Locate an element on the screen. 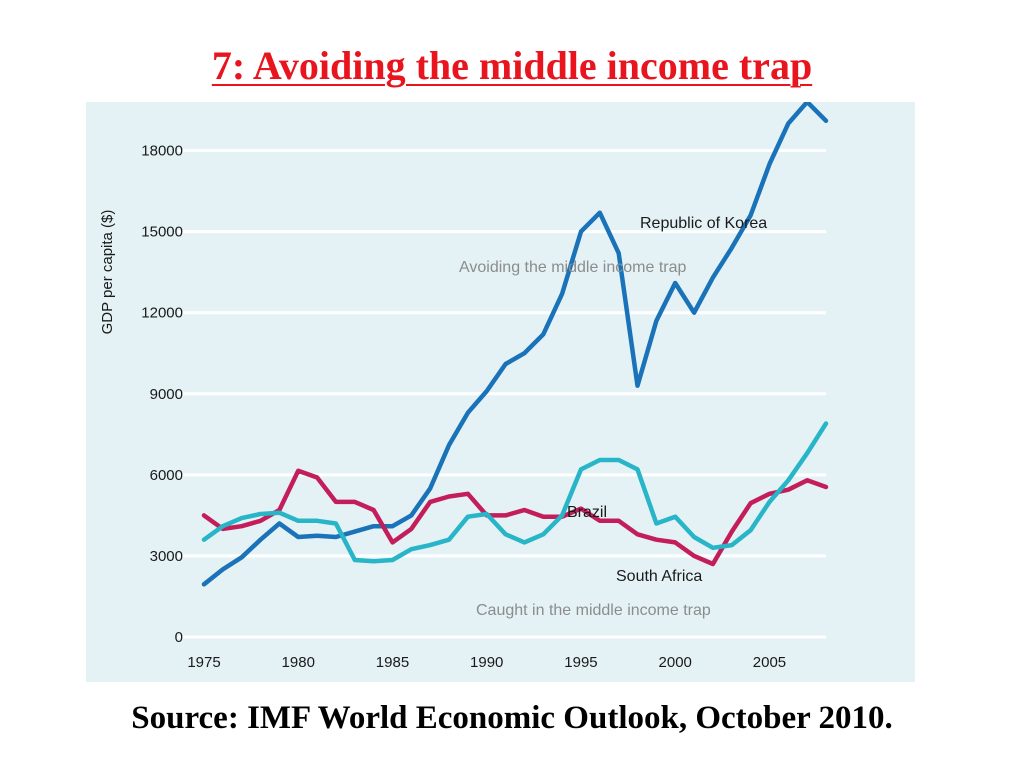  y-tick-label: 18000 is located at coordinates (162, 151).